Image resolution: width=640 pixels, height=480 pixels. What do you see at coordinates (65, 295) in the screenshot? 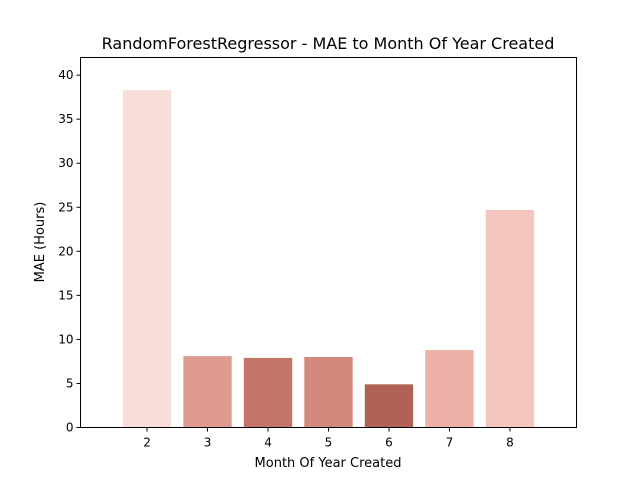
I see `y-tick-label: 15` at bounding box center [65, 295].